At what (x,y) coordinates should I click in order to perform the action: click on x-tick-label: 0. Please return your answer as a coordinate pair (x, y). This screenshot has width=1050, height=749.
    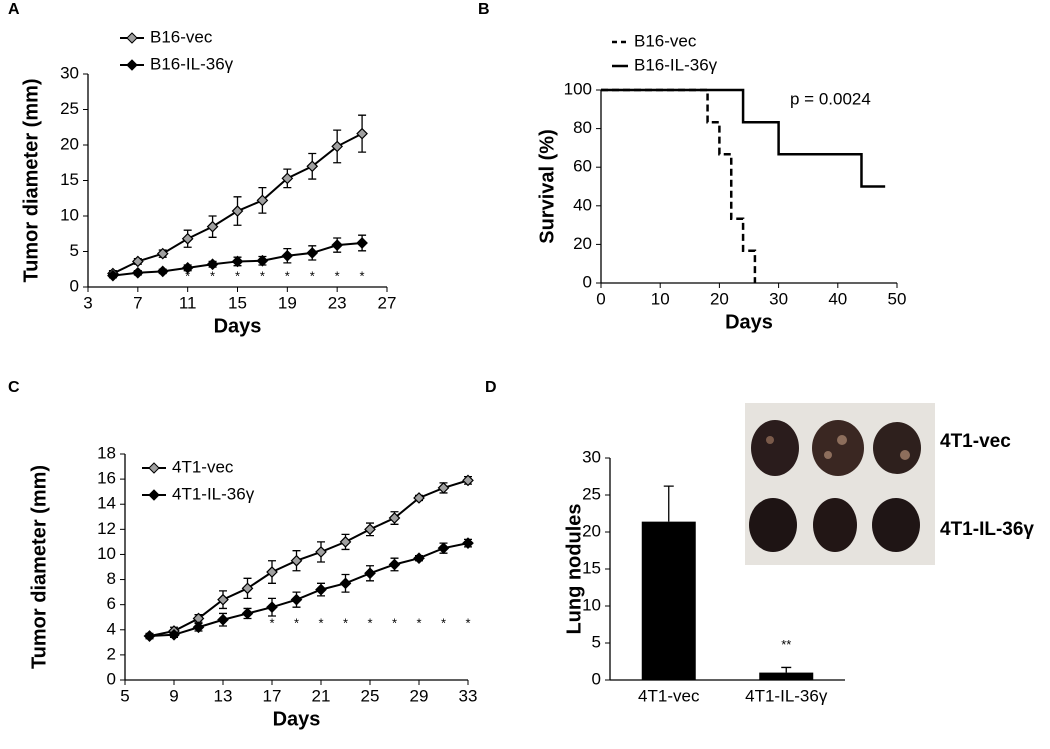
    Looking at the image, I should click on (600, 298).